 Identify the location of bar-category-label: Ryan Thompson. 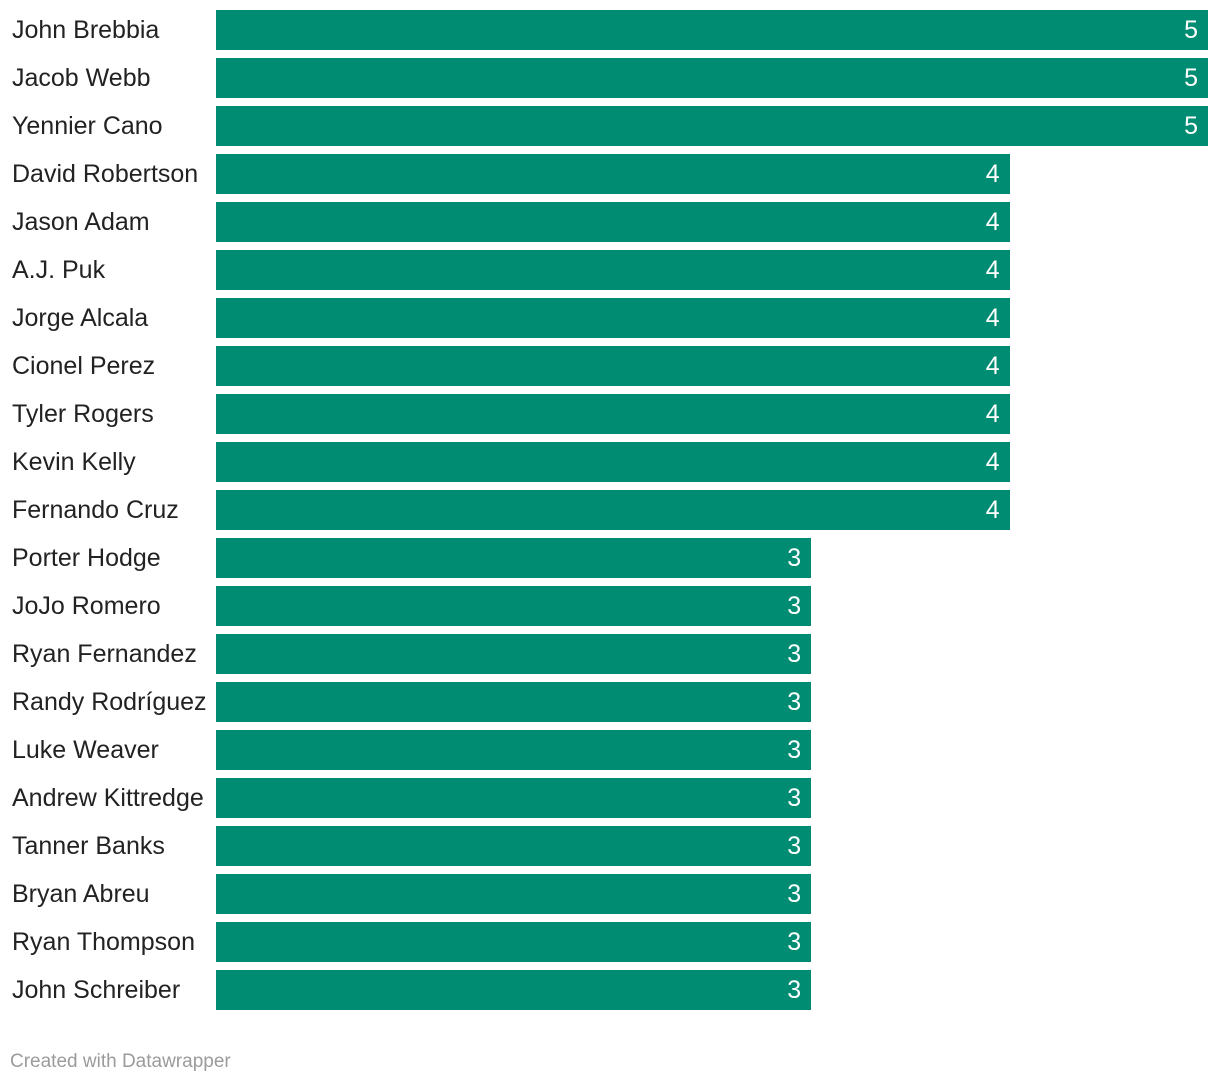
(103, 942).